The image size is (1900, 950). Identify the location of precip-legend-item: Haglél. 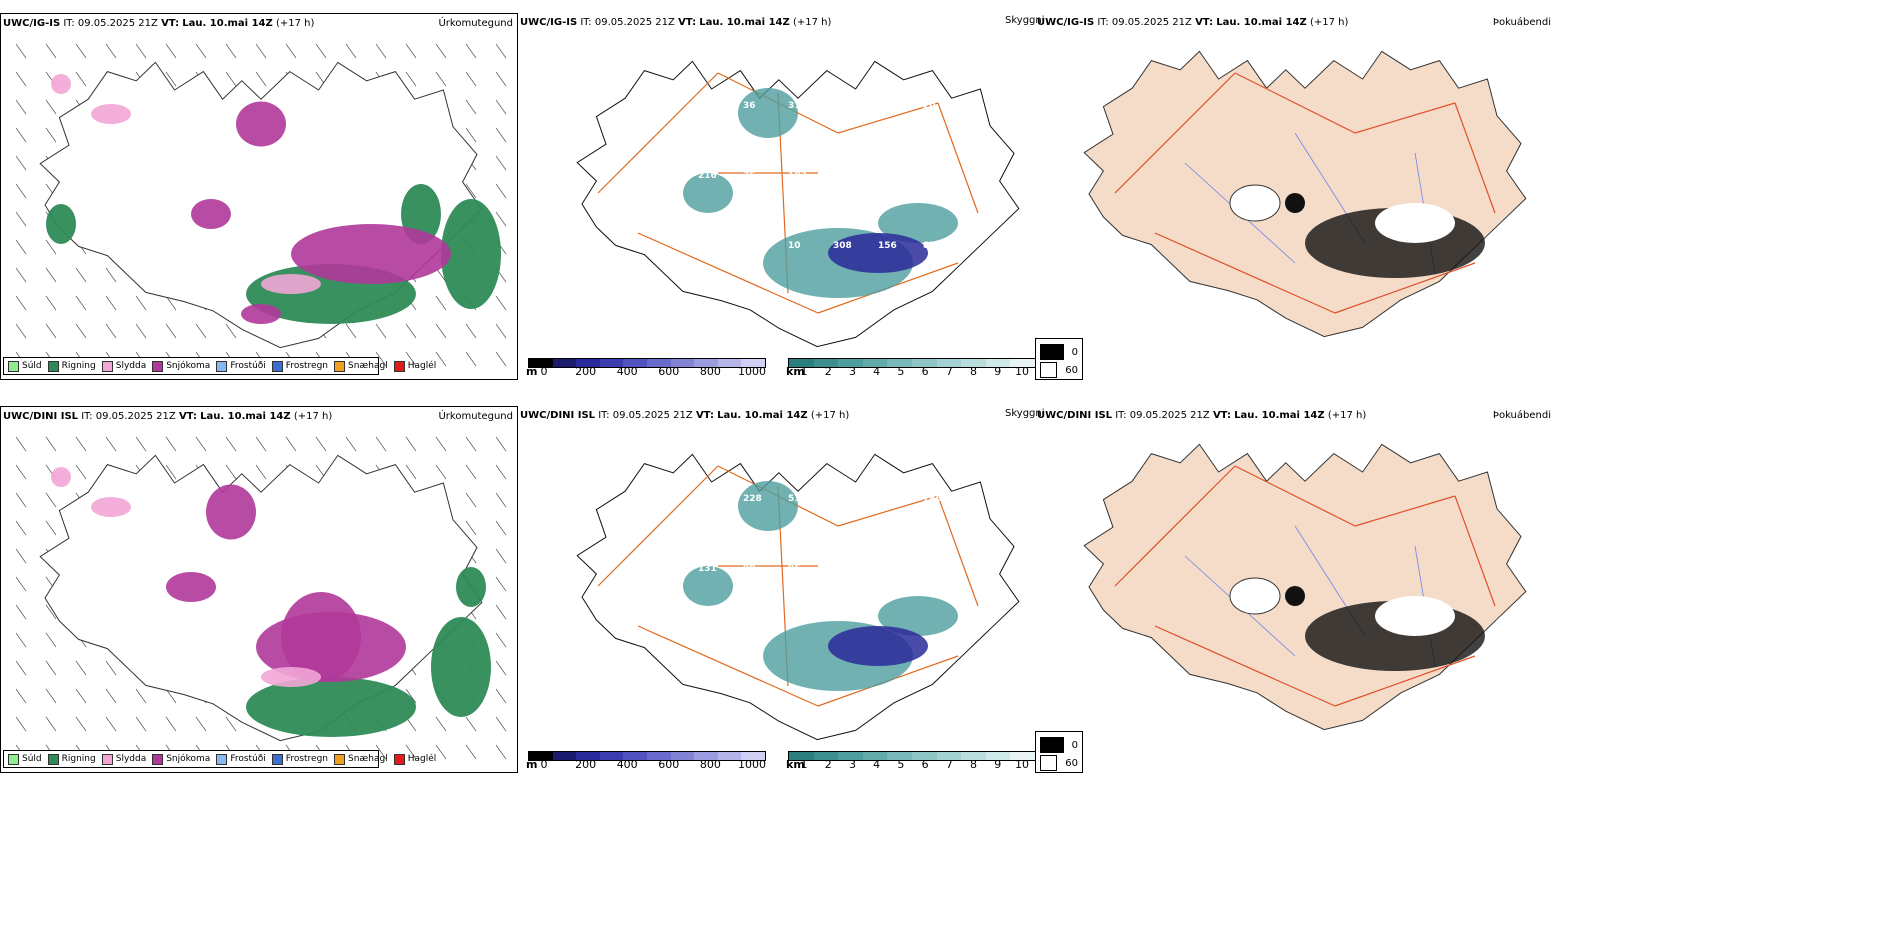
(414, 759).